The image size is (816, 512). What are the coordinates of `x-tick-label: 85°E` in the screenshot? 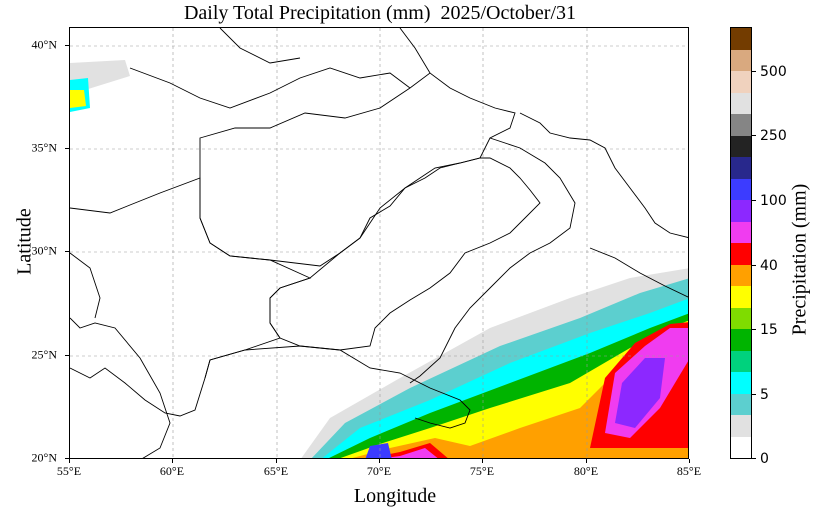 It's located at (689, 471).